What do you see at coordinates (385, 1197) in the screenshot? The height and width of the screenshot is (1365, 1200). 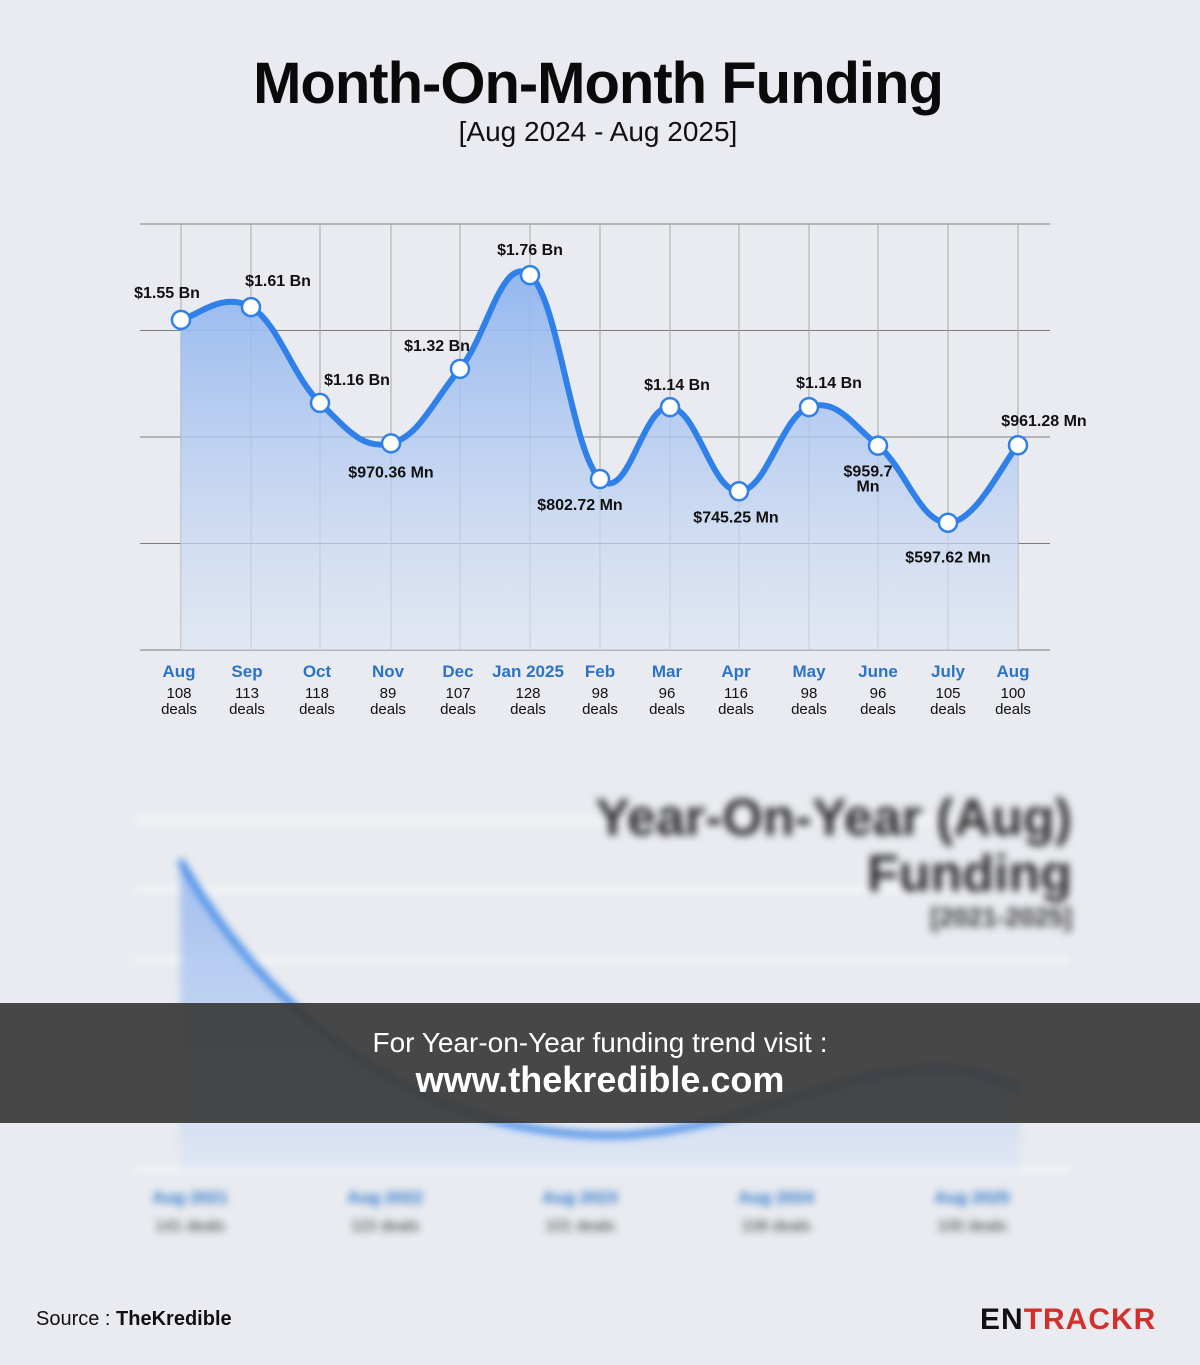 I see `yoy-x-label: Aug 2022` at bounding box center [385, 1197].